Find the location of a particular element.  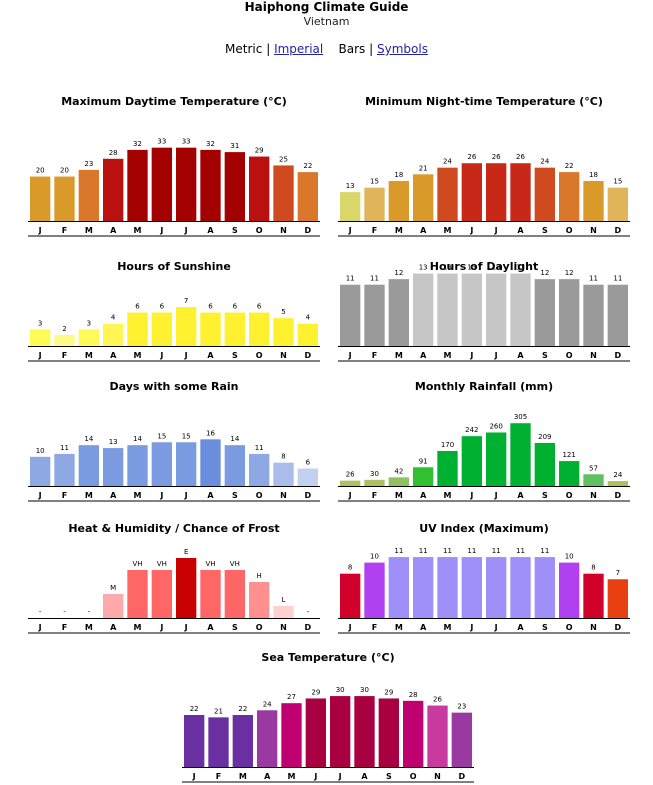

month-tick-label: D is located at coordinates (308, 495).